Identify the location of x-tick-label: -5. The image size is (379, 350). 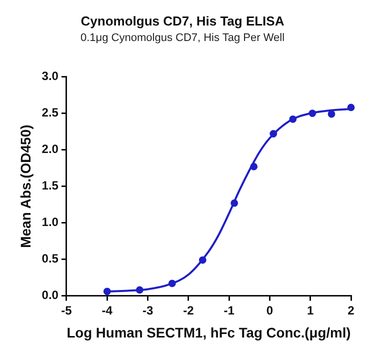
(66, 310).